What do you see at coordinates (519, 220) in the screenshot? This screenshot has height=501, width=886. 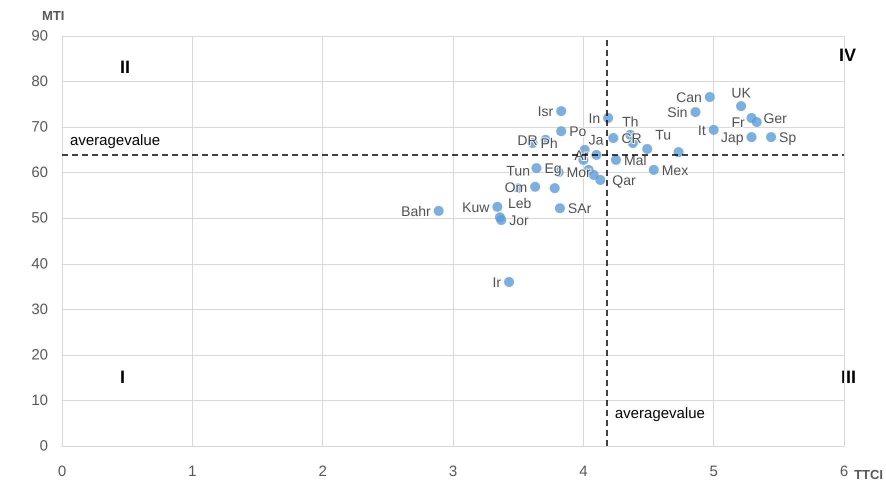 I see `data-label: Jor` at bounding box center [519, 220].